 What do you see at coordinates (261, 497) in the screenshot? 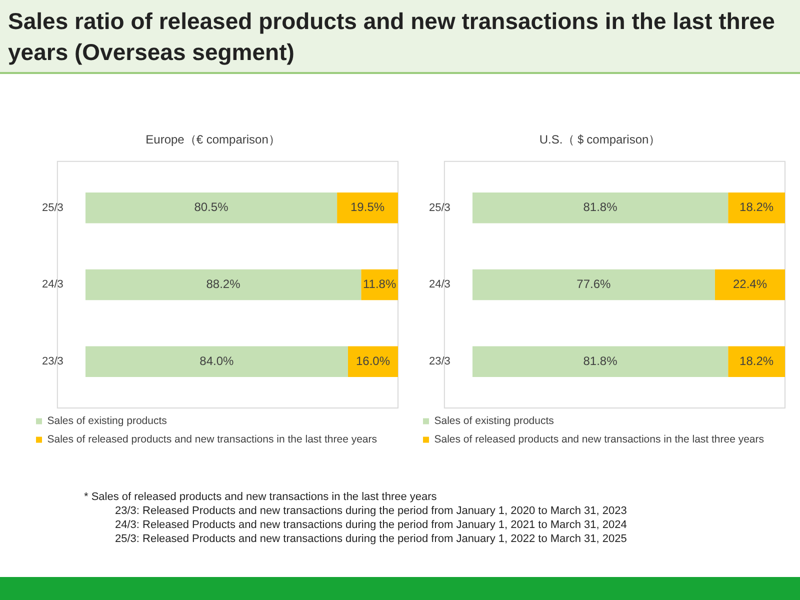
I see `text: * Sales of released products and new transactions in the last three years` at bounding box center [261, 497].